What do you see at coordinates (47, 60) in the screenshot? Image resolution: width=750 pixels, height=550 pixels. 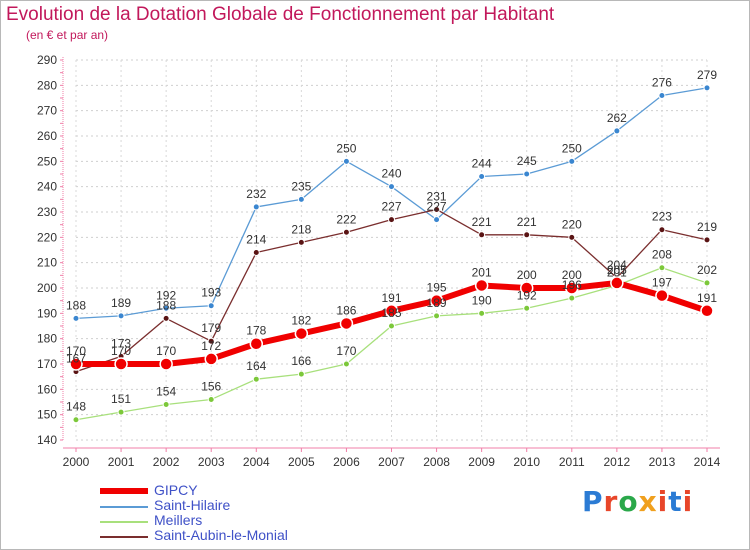 I see `y-tick-label: 290` at bounding box center [47, 60].